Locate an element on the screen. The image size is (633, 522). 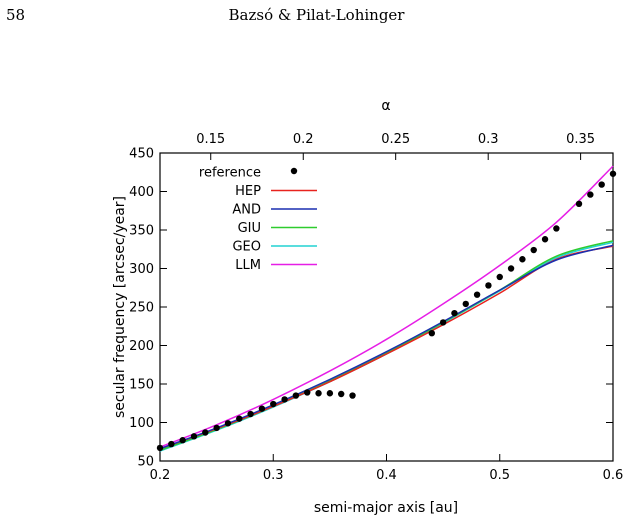
x-axis-label: semi-major axis [au] is located at coordinates (386, 508).